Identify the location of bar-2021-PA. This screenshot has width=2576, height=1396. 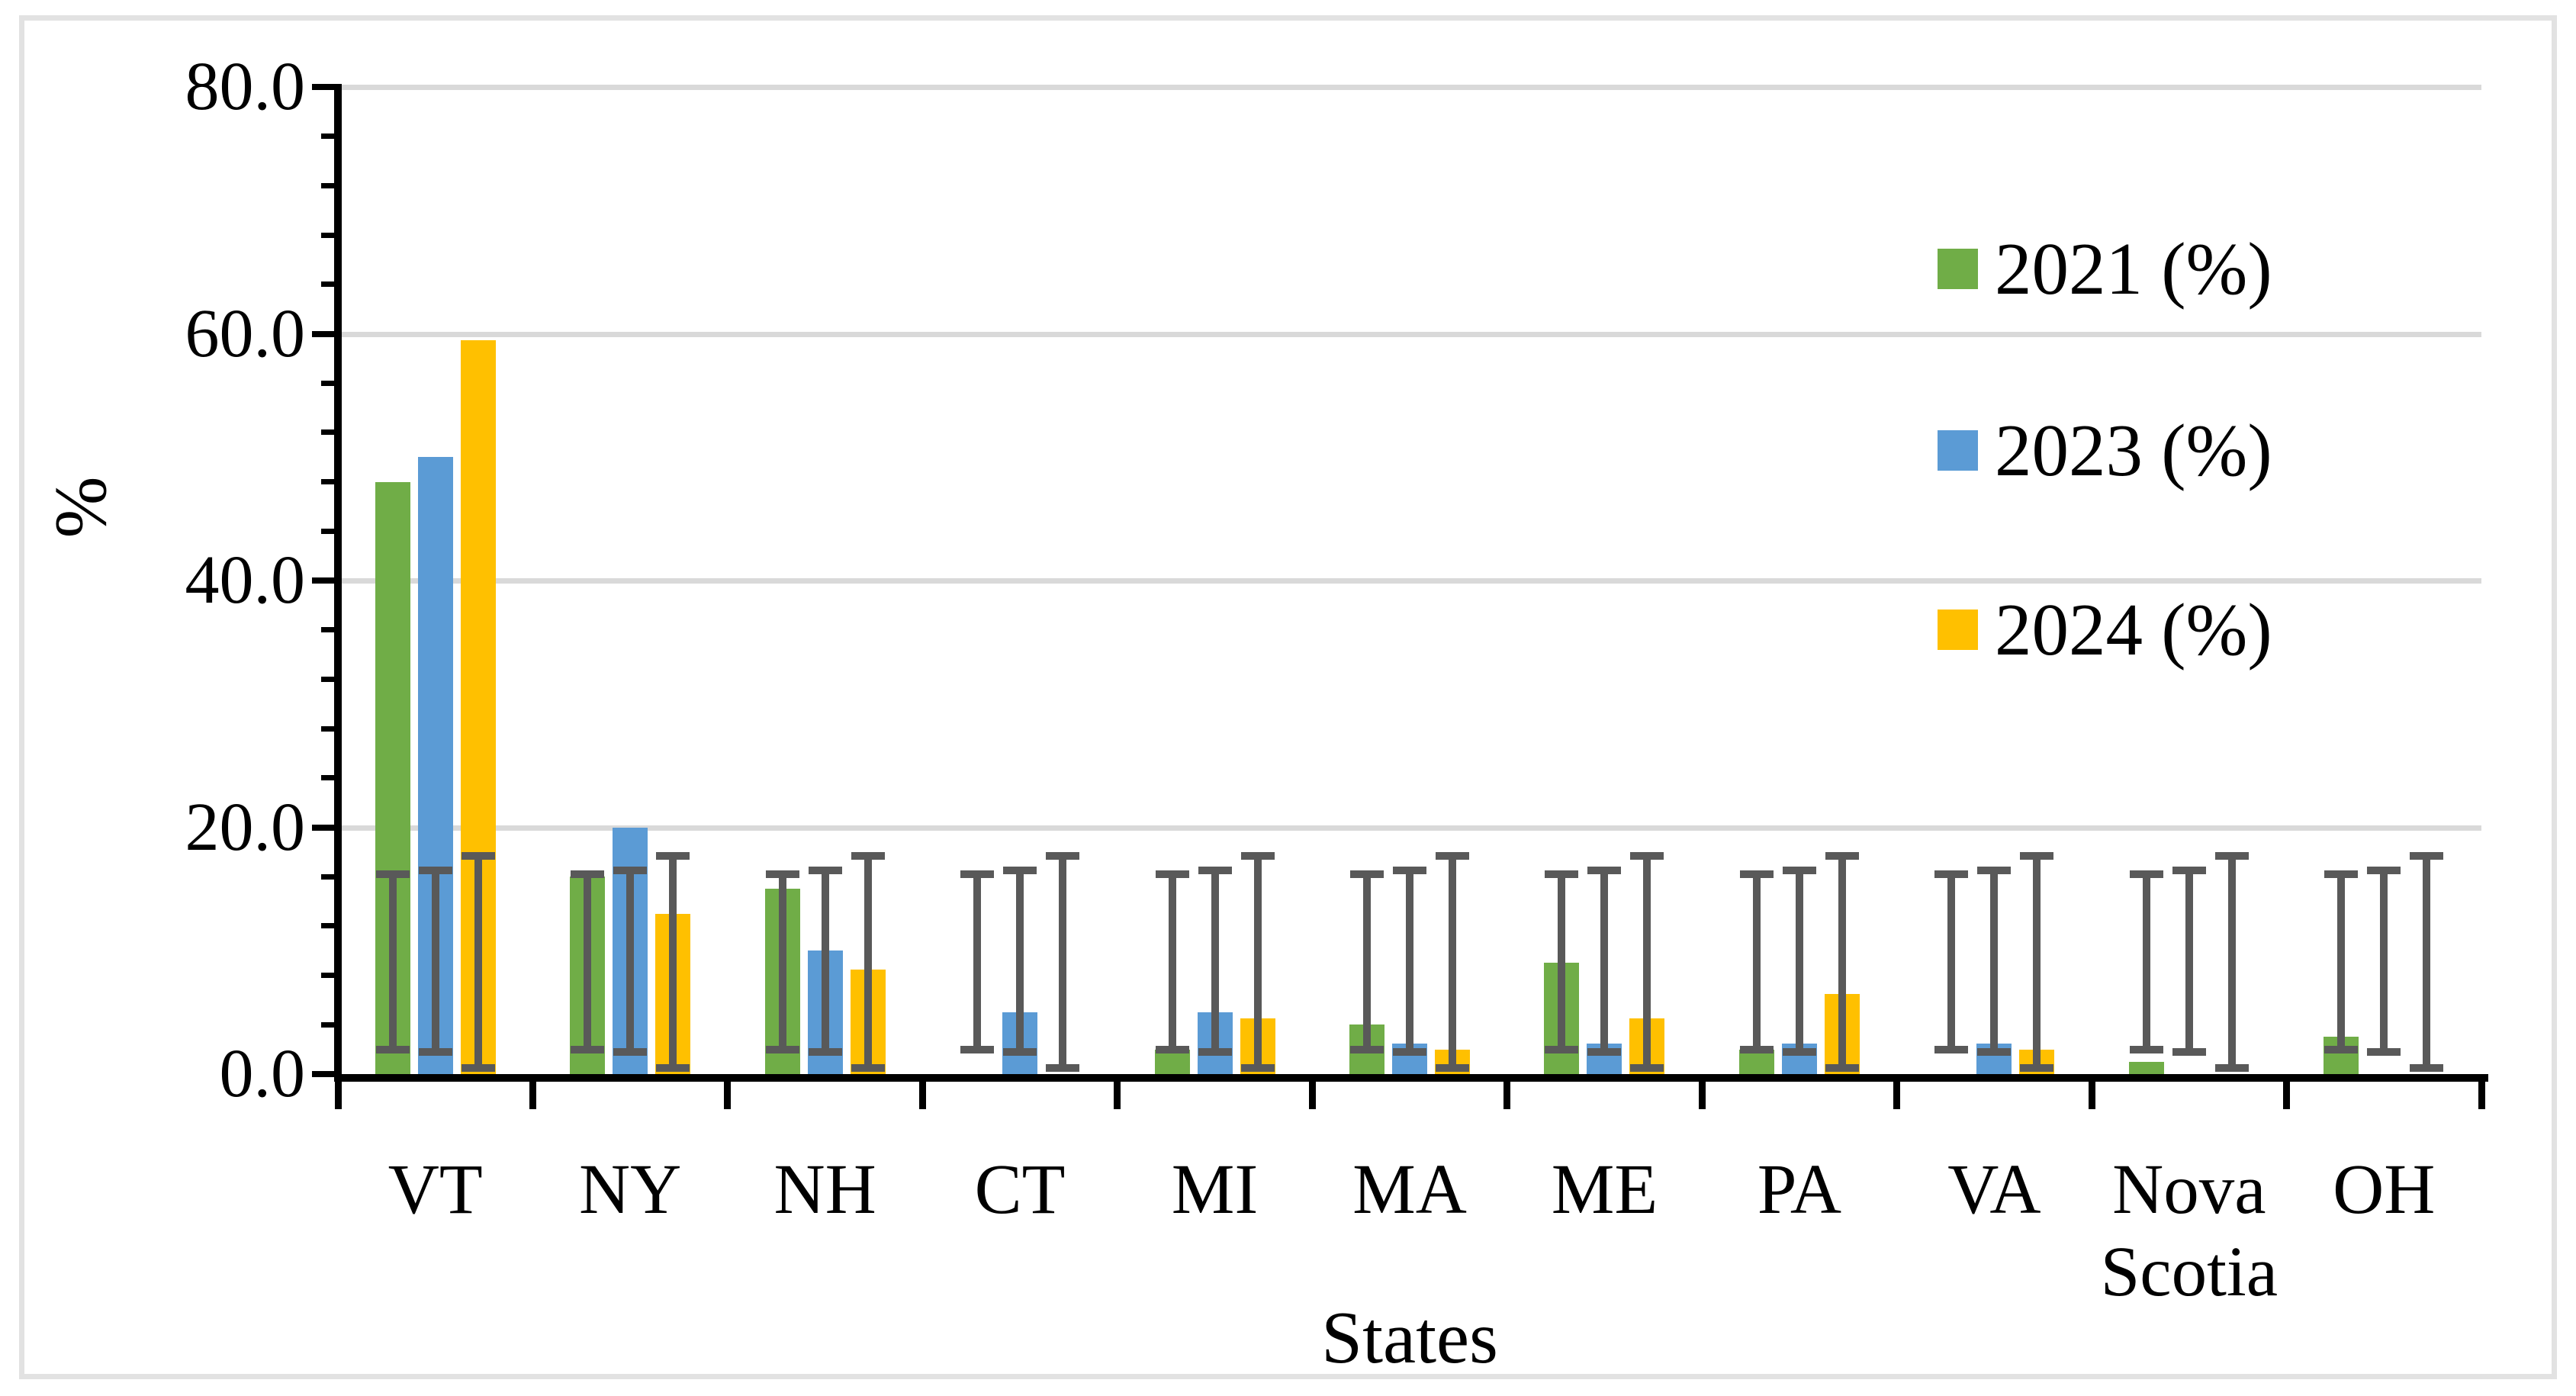
(1756, 1061).